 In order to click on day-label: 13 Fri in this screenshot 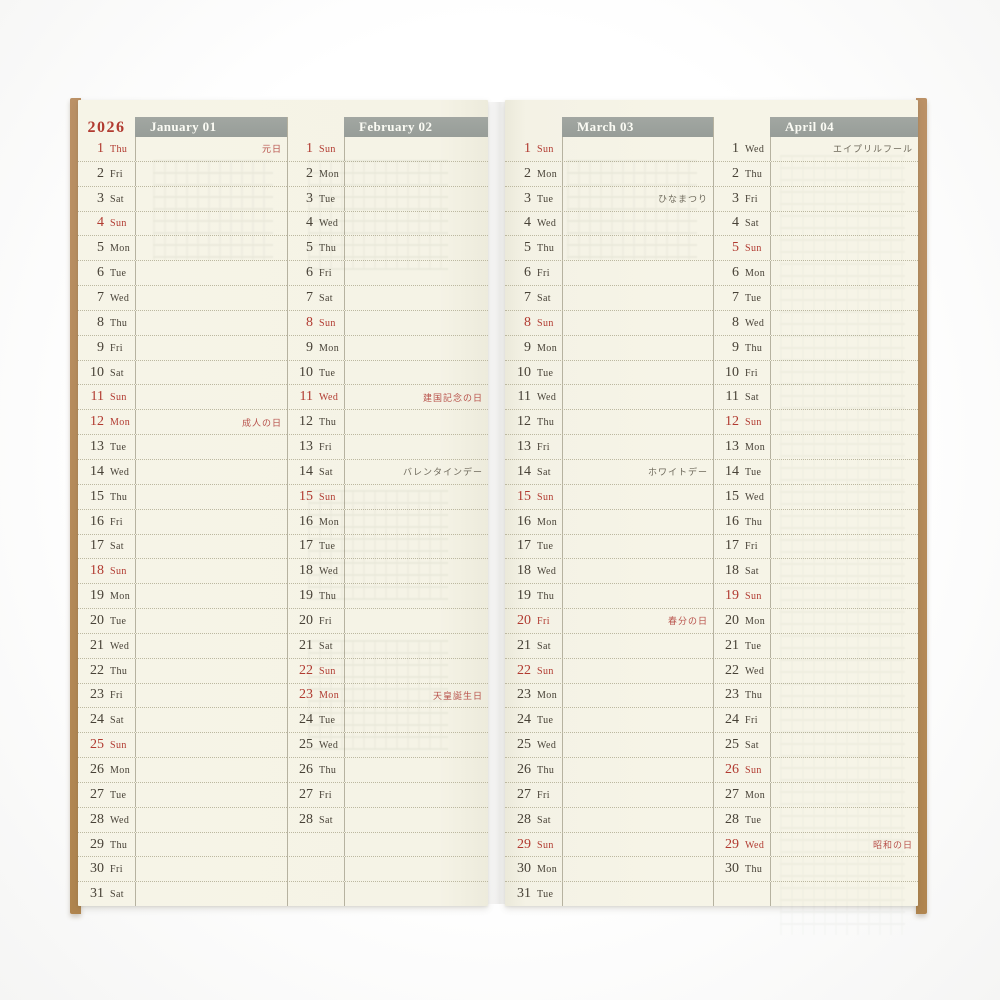, I will do `click(533, 447)`.